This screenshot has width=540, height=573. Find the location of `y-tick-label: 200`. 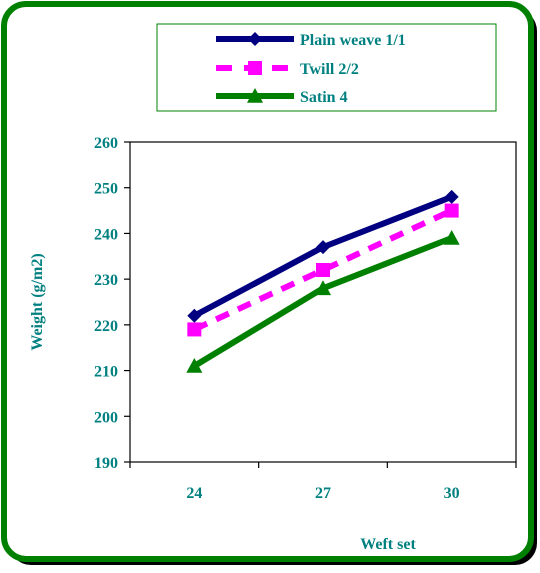

y-tick-label: 200 is located at coordinates (106, 417).